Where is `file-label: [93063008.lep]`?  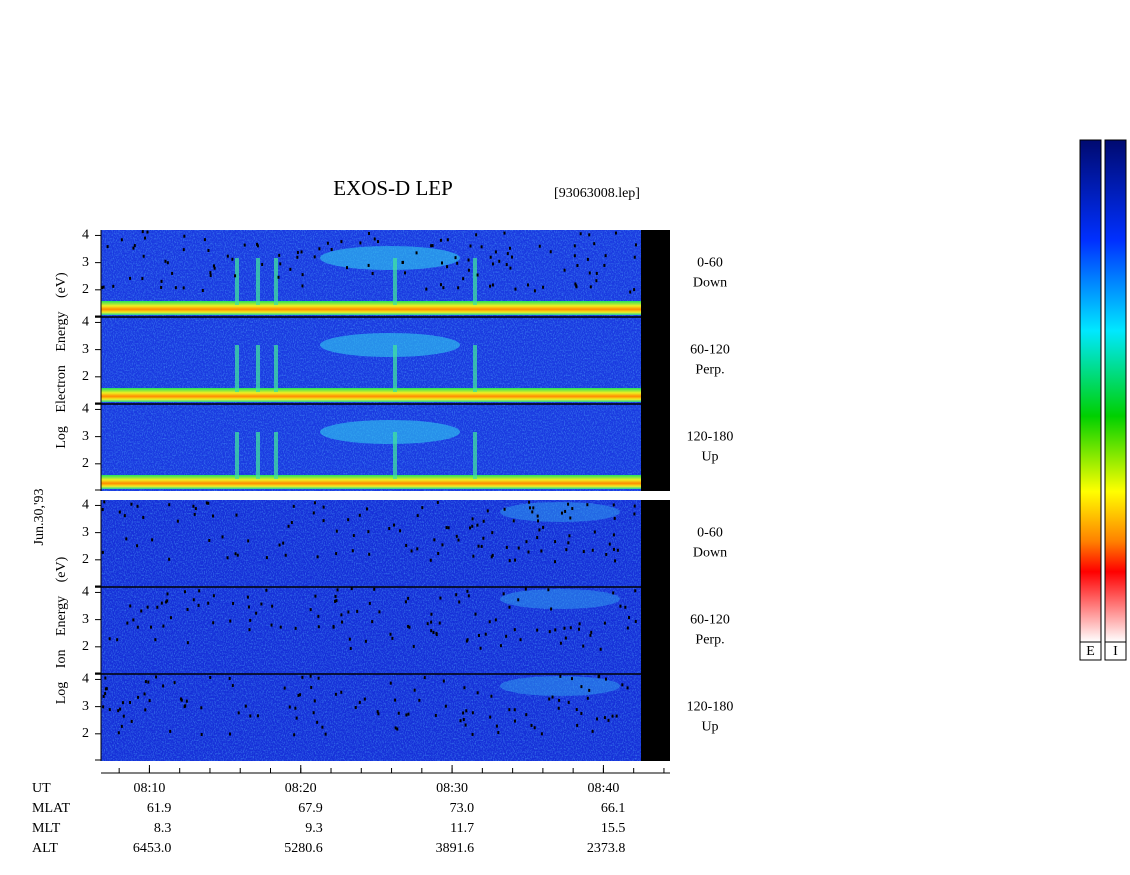 file-label: [93063008.lep] is located at coordinates (597, 193).